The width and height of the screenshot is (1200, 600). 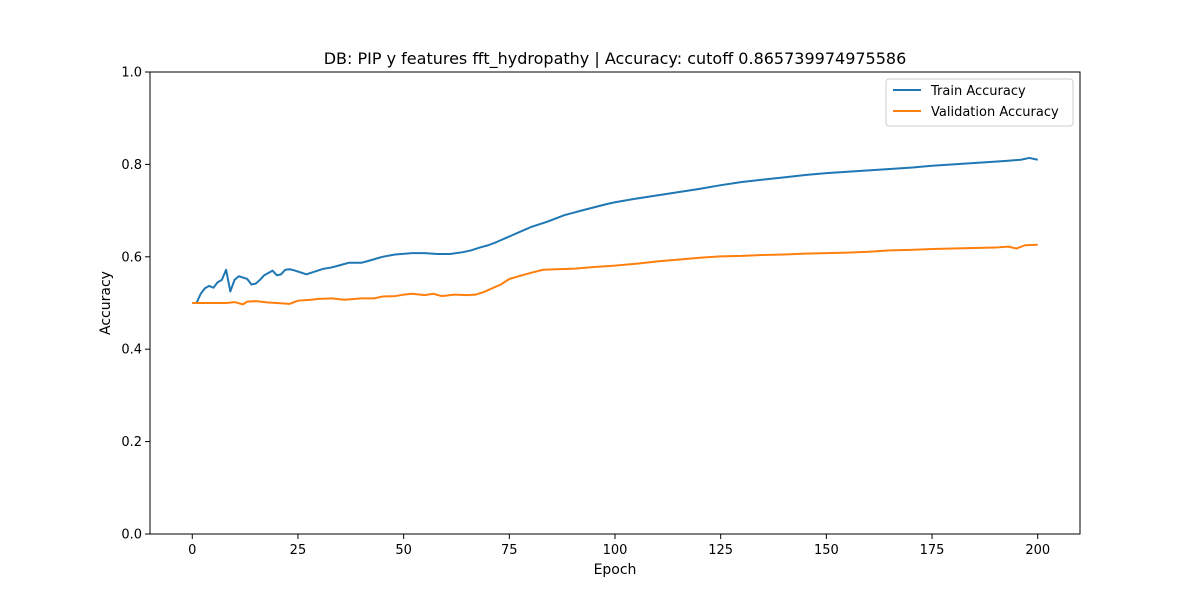 What do you see at coordinates (131, 442) in the screenshot?
I see `y-tick-label: 0.2` at bounding box center [131, 442].